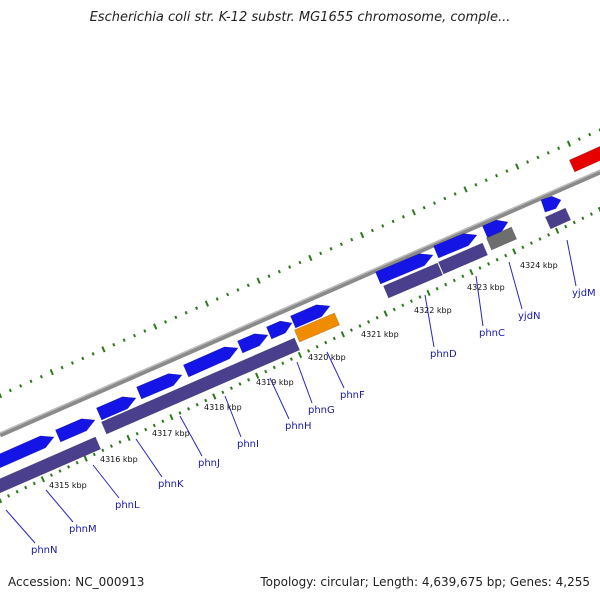  What do you see at coordinates (171, 433) in the screenshot?
I see `scale-label: 4317 kbp` at bounding box center [171, 433].